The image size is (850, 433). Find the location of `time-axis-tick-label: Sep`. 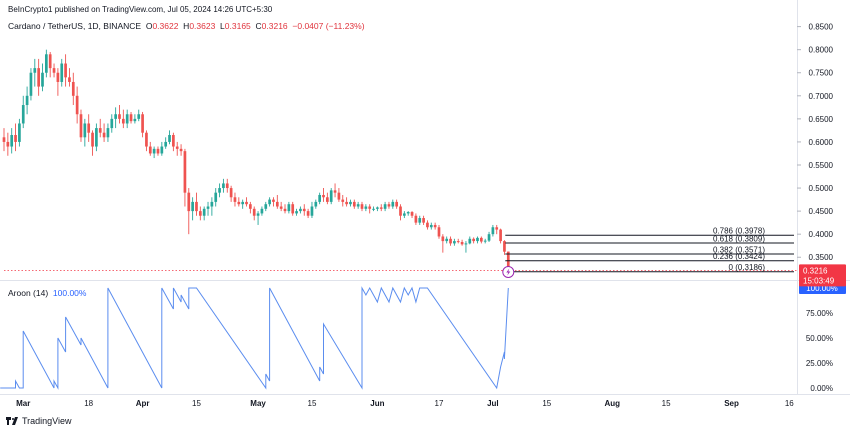

time-axis-tick-label: Sep is located at coordinates (731, 403).